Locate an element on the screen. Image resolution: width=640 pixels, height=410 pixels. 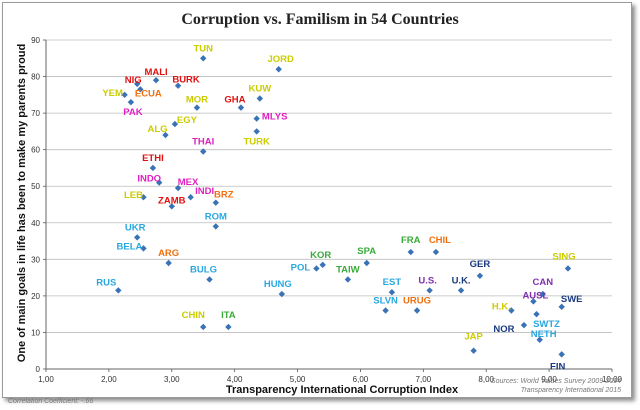
x-tick-label: 1,00 is located at coordinates (46, 379).